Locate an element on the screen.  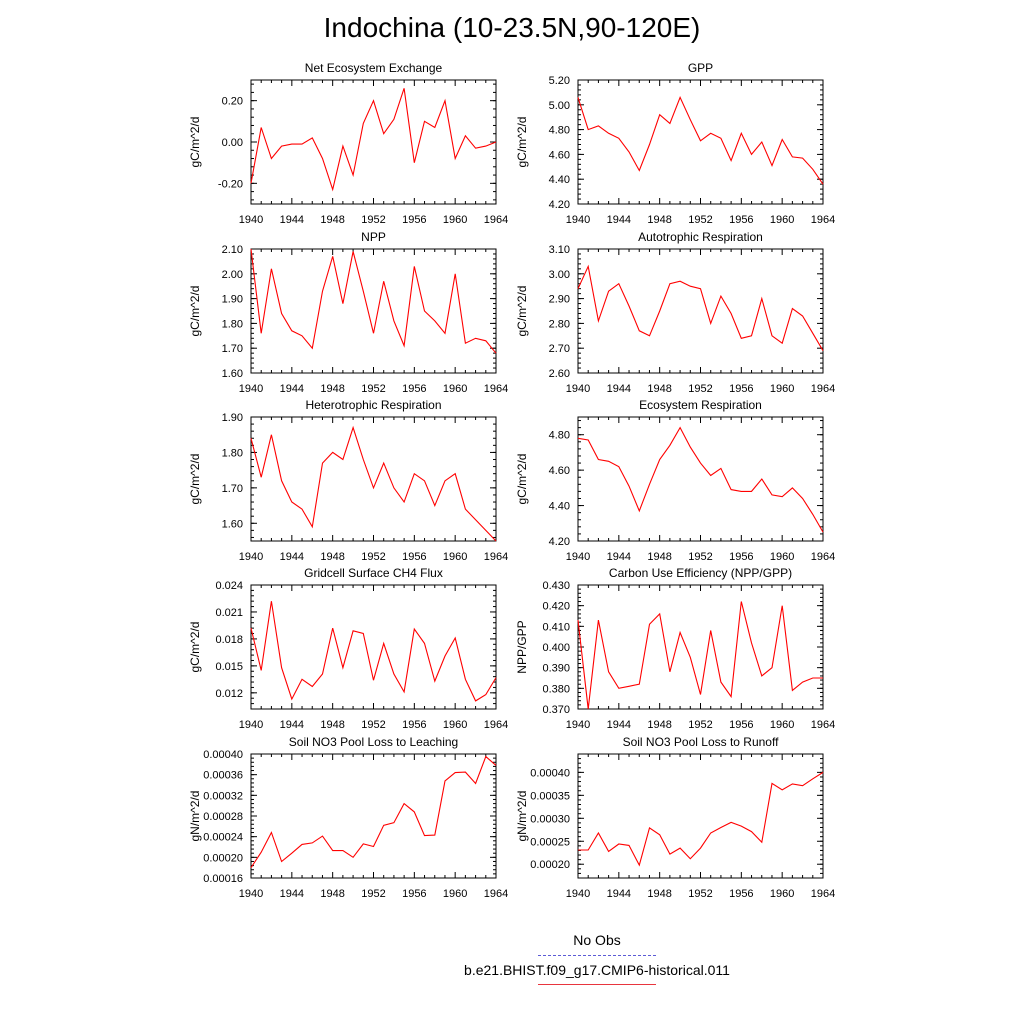
page-title: Indochina (10-23.5N,90-120E) is located at coordinates (512, 27).